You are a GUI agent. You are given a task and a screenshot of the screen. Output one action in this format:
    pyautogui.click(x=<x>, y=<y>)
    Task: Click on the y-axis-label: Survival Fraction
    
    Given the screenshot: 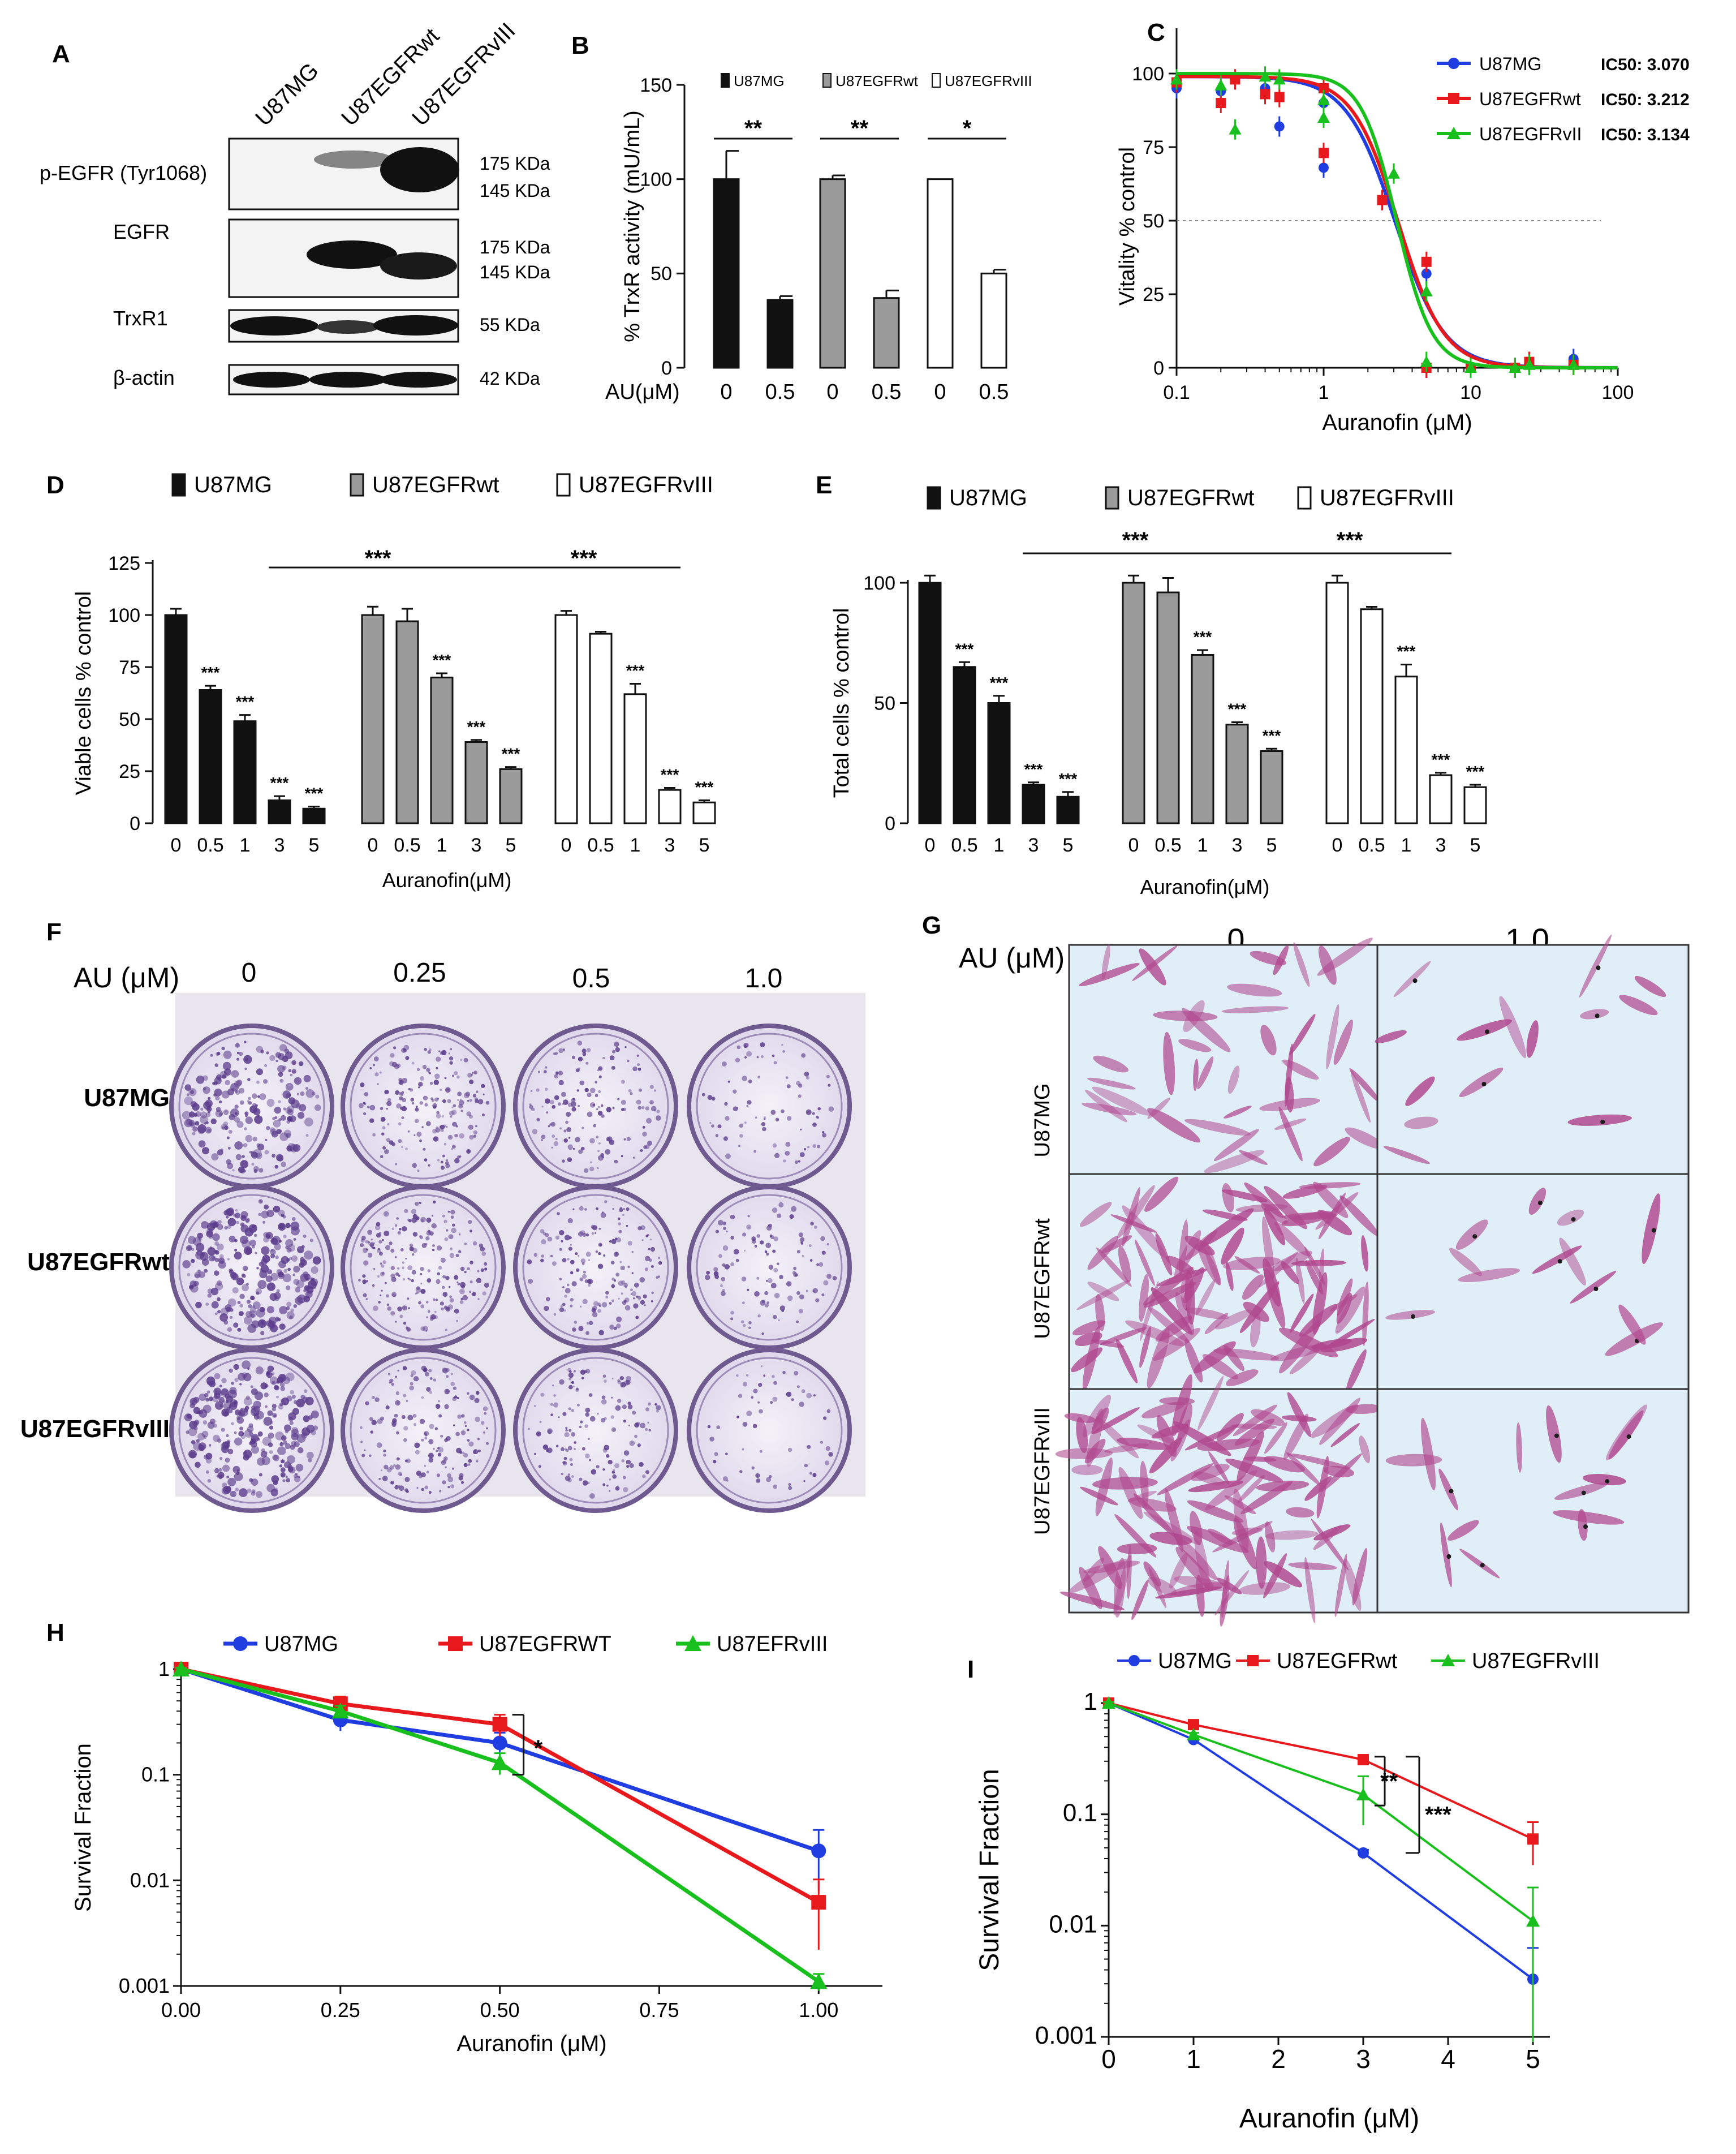 What is the action you would take?
    pyautogui.click(x=83, y=1827)
    